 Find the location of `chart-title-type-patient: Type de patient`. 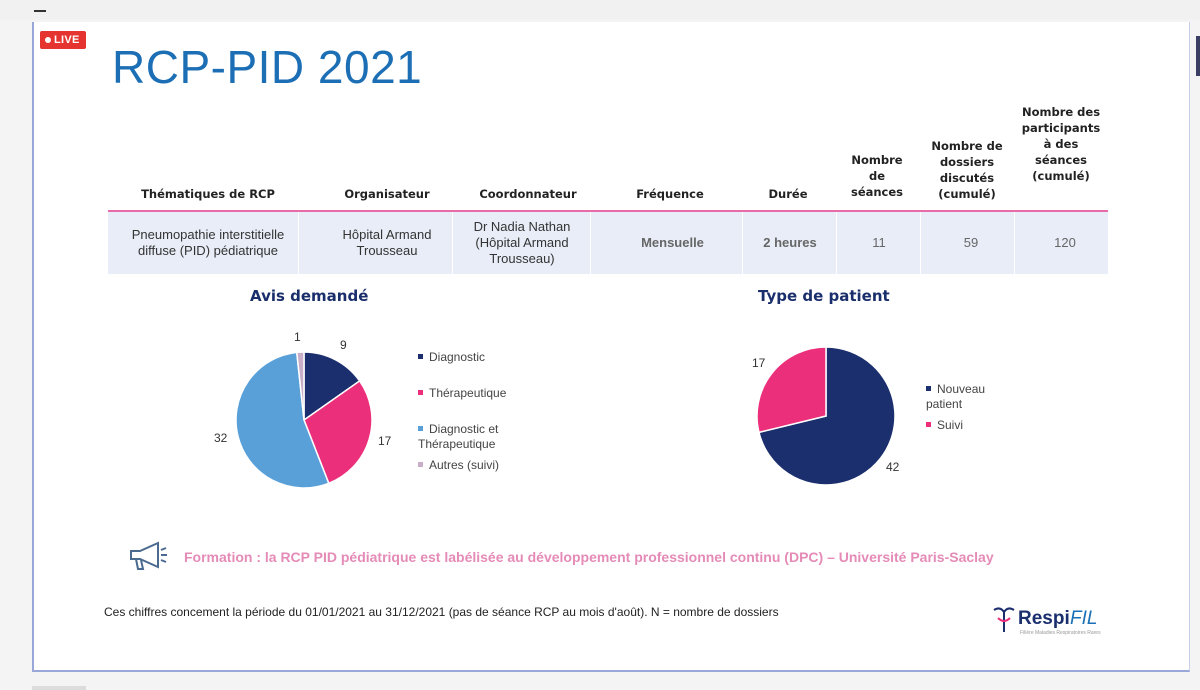

chart-title-type-patient: Type de patient is located at coordinates (824, 296).